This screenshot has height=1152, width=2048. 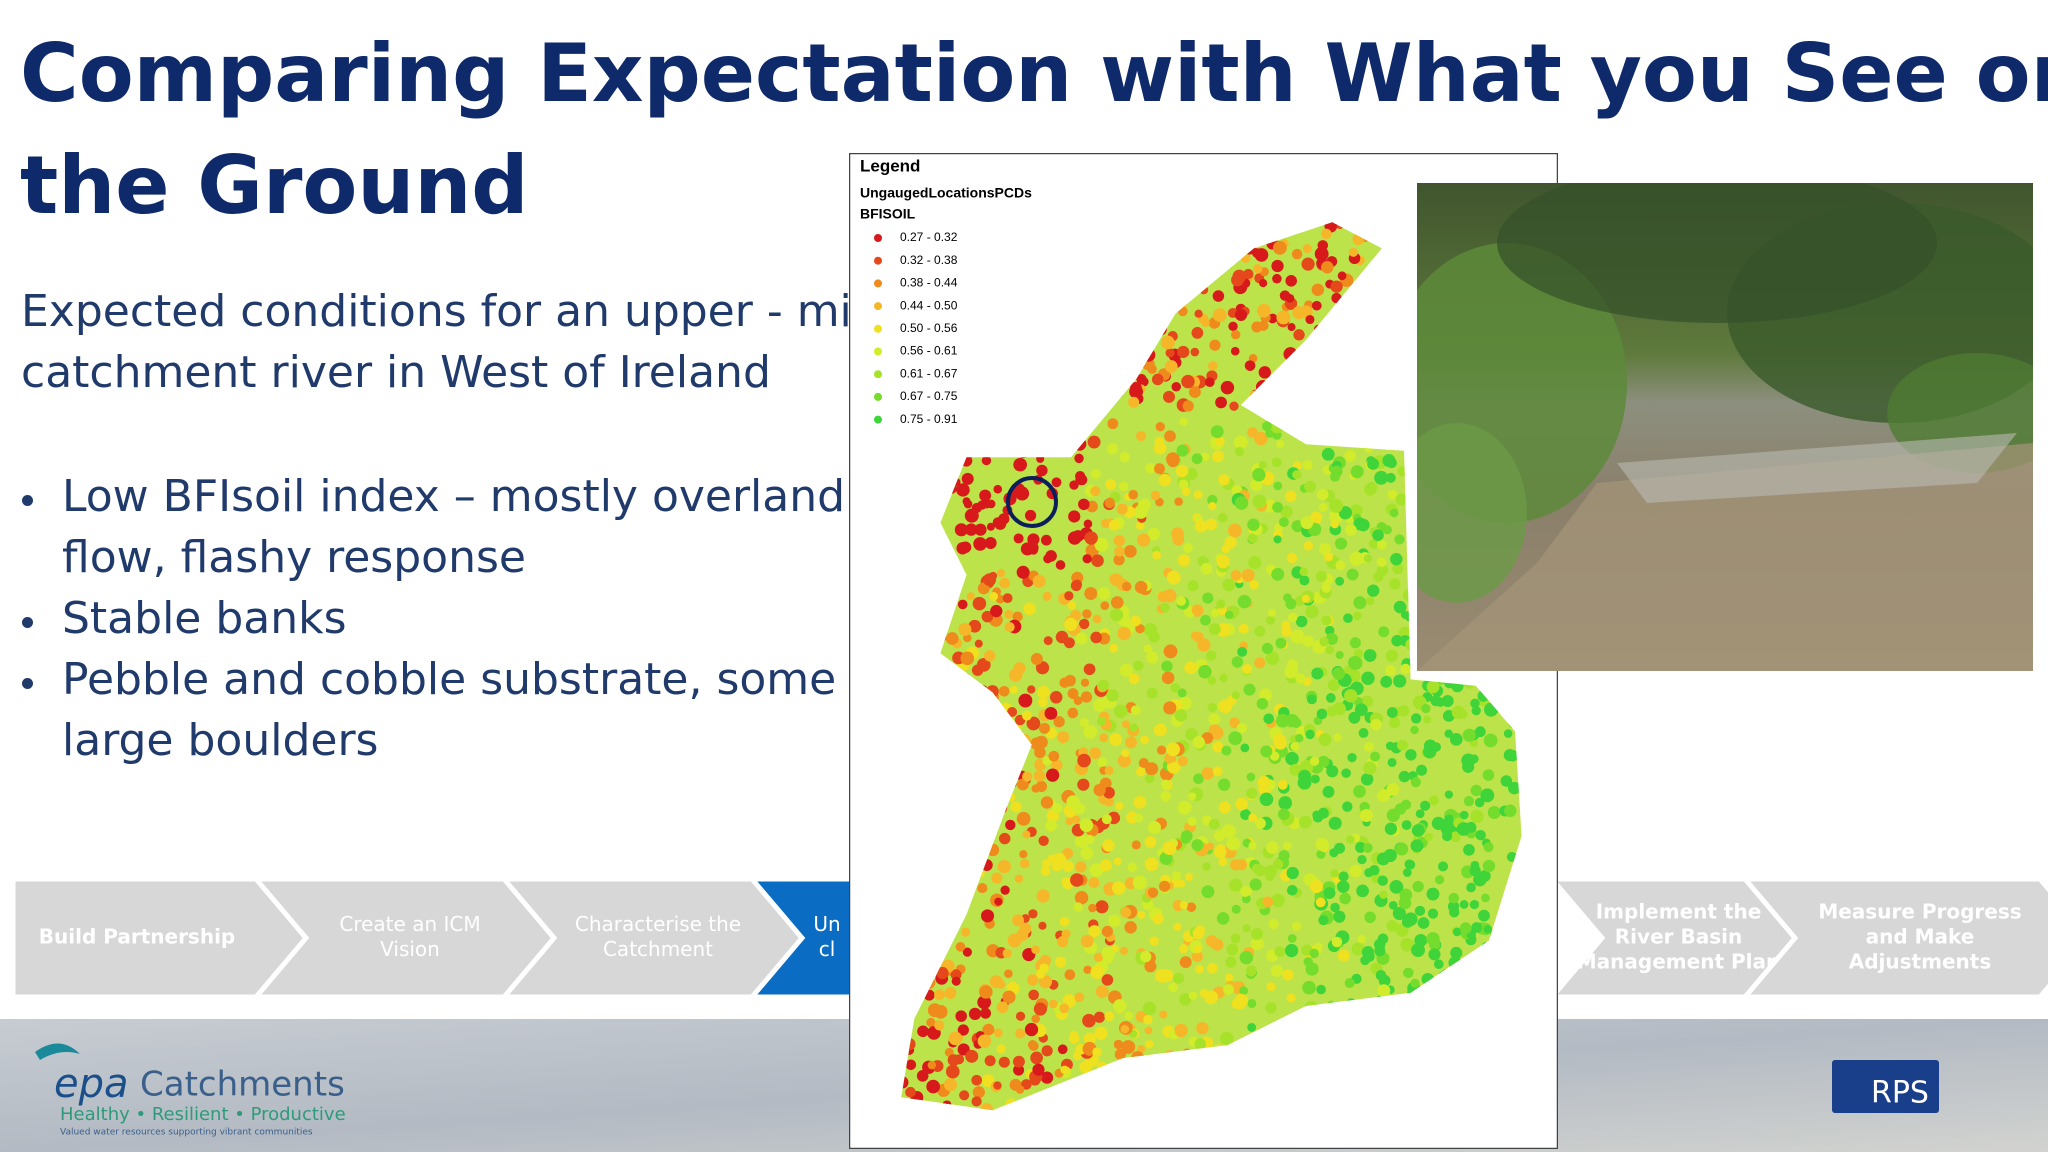 I want to click on bullet-text: Stable banks, so click(x=204, y=618).